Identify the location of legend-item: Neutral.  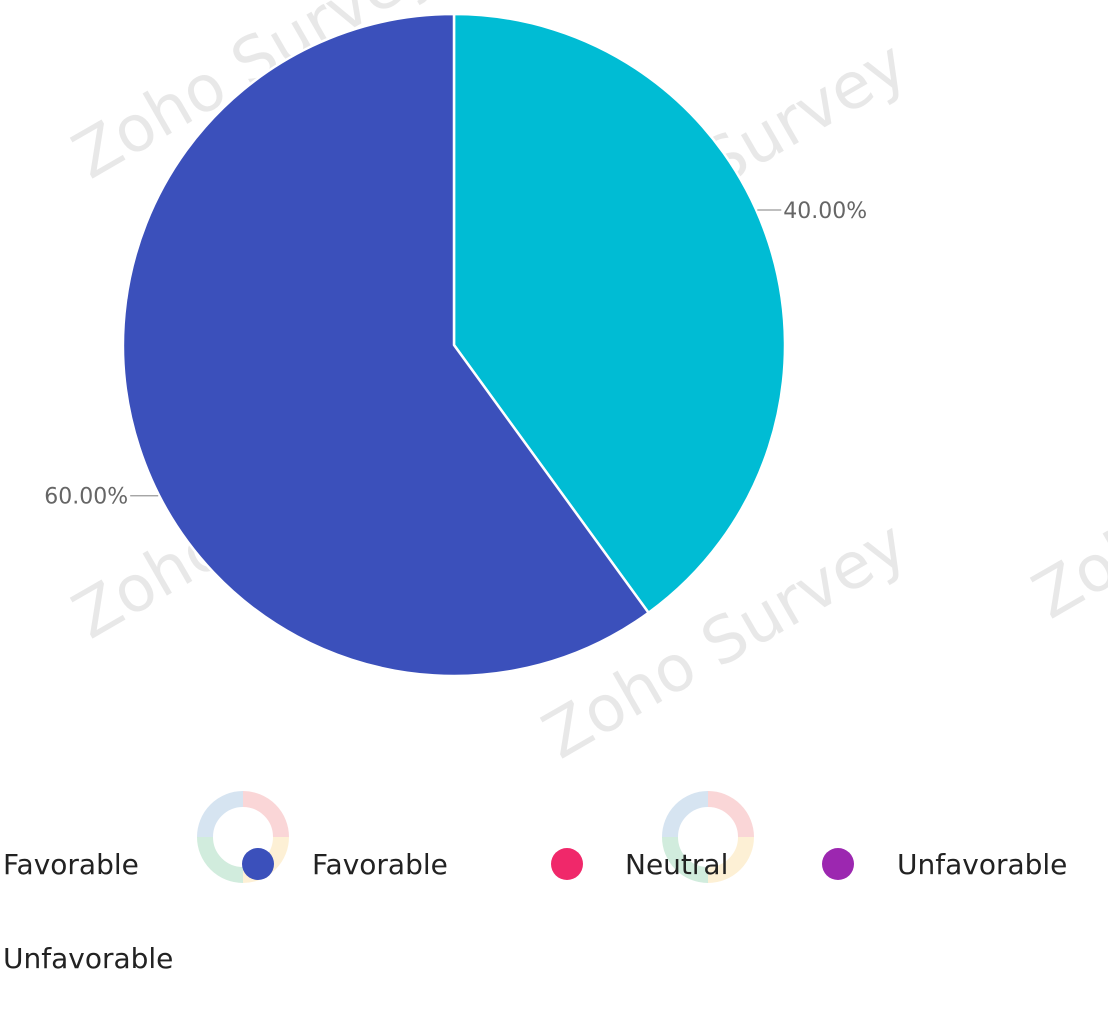
(639, 864).